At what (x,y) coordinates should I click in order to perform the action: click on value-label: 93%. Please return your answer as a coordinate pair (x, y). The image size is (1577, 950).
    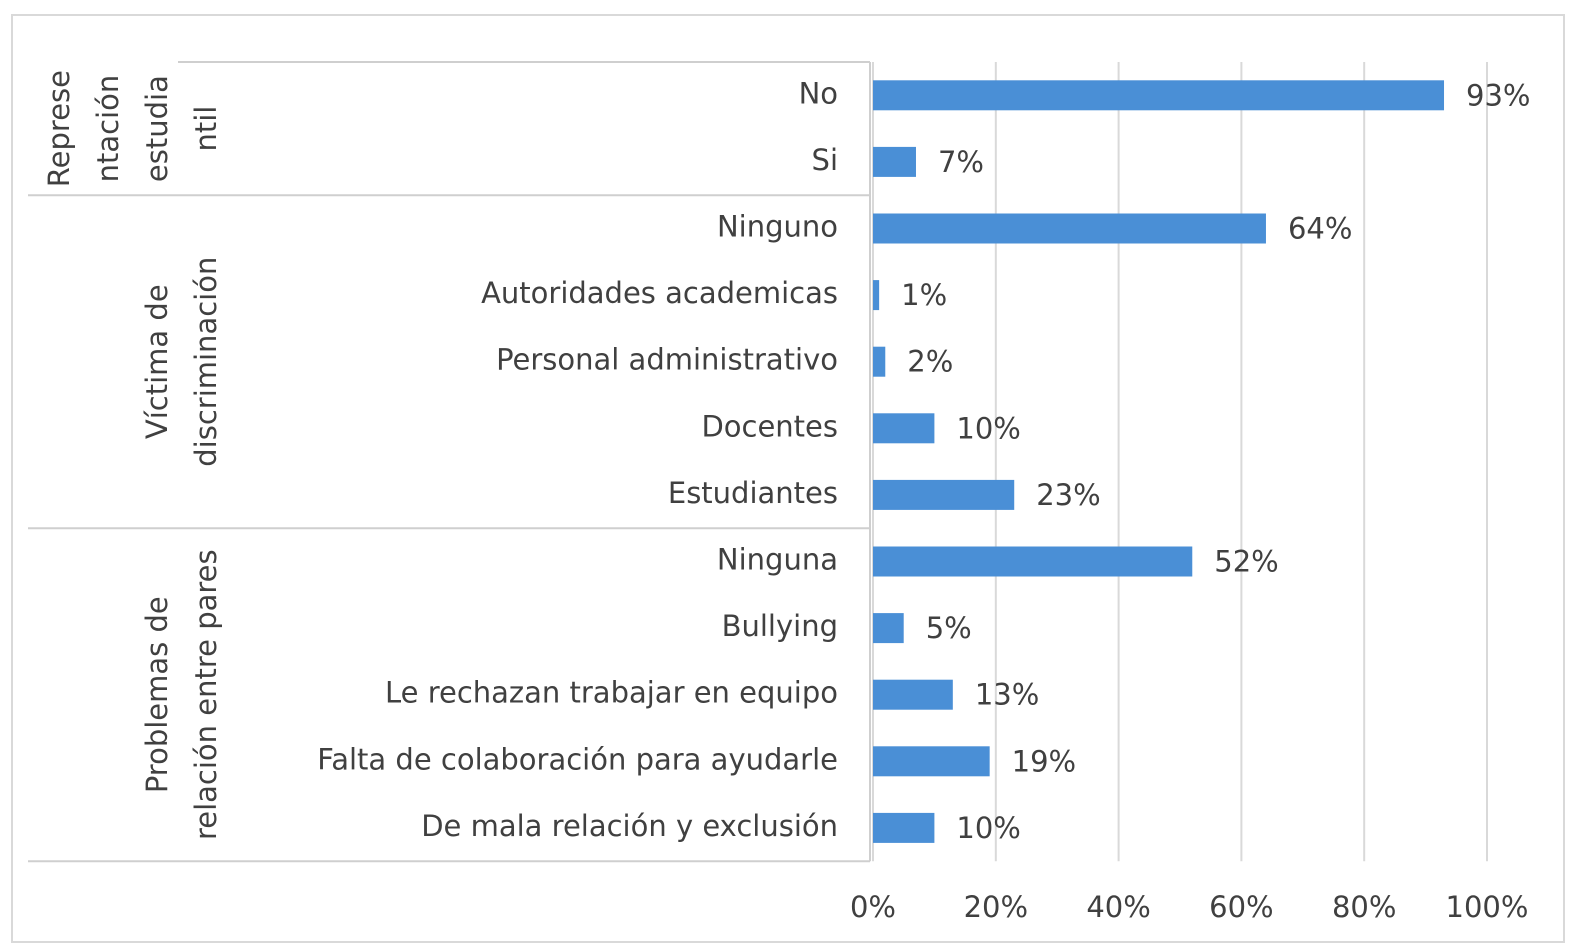
    Looking at the image, I should click on (1498, 95).